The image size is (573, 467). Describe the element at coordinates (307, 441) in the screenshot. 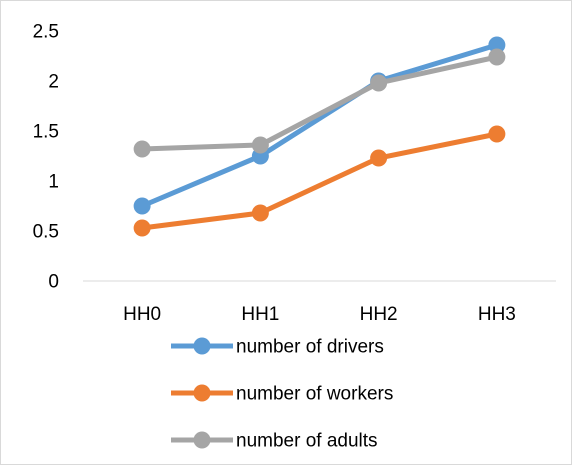

I see `legend-label: number of adults` at that location.